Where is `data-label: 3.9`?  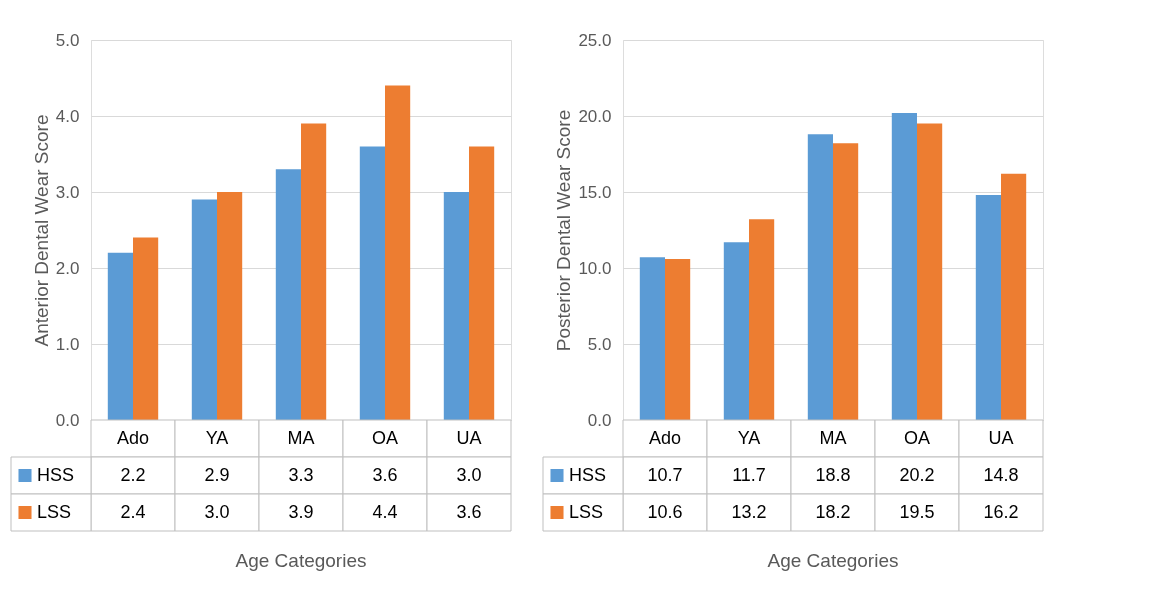
data-label: 3.9 is located at coordinates (301, 511).